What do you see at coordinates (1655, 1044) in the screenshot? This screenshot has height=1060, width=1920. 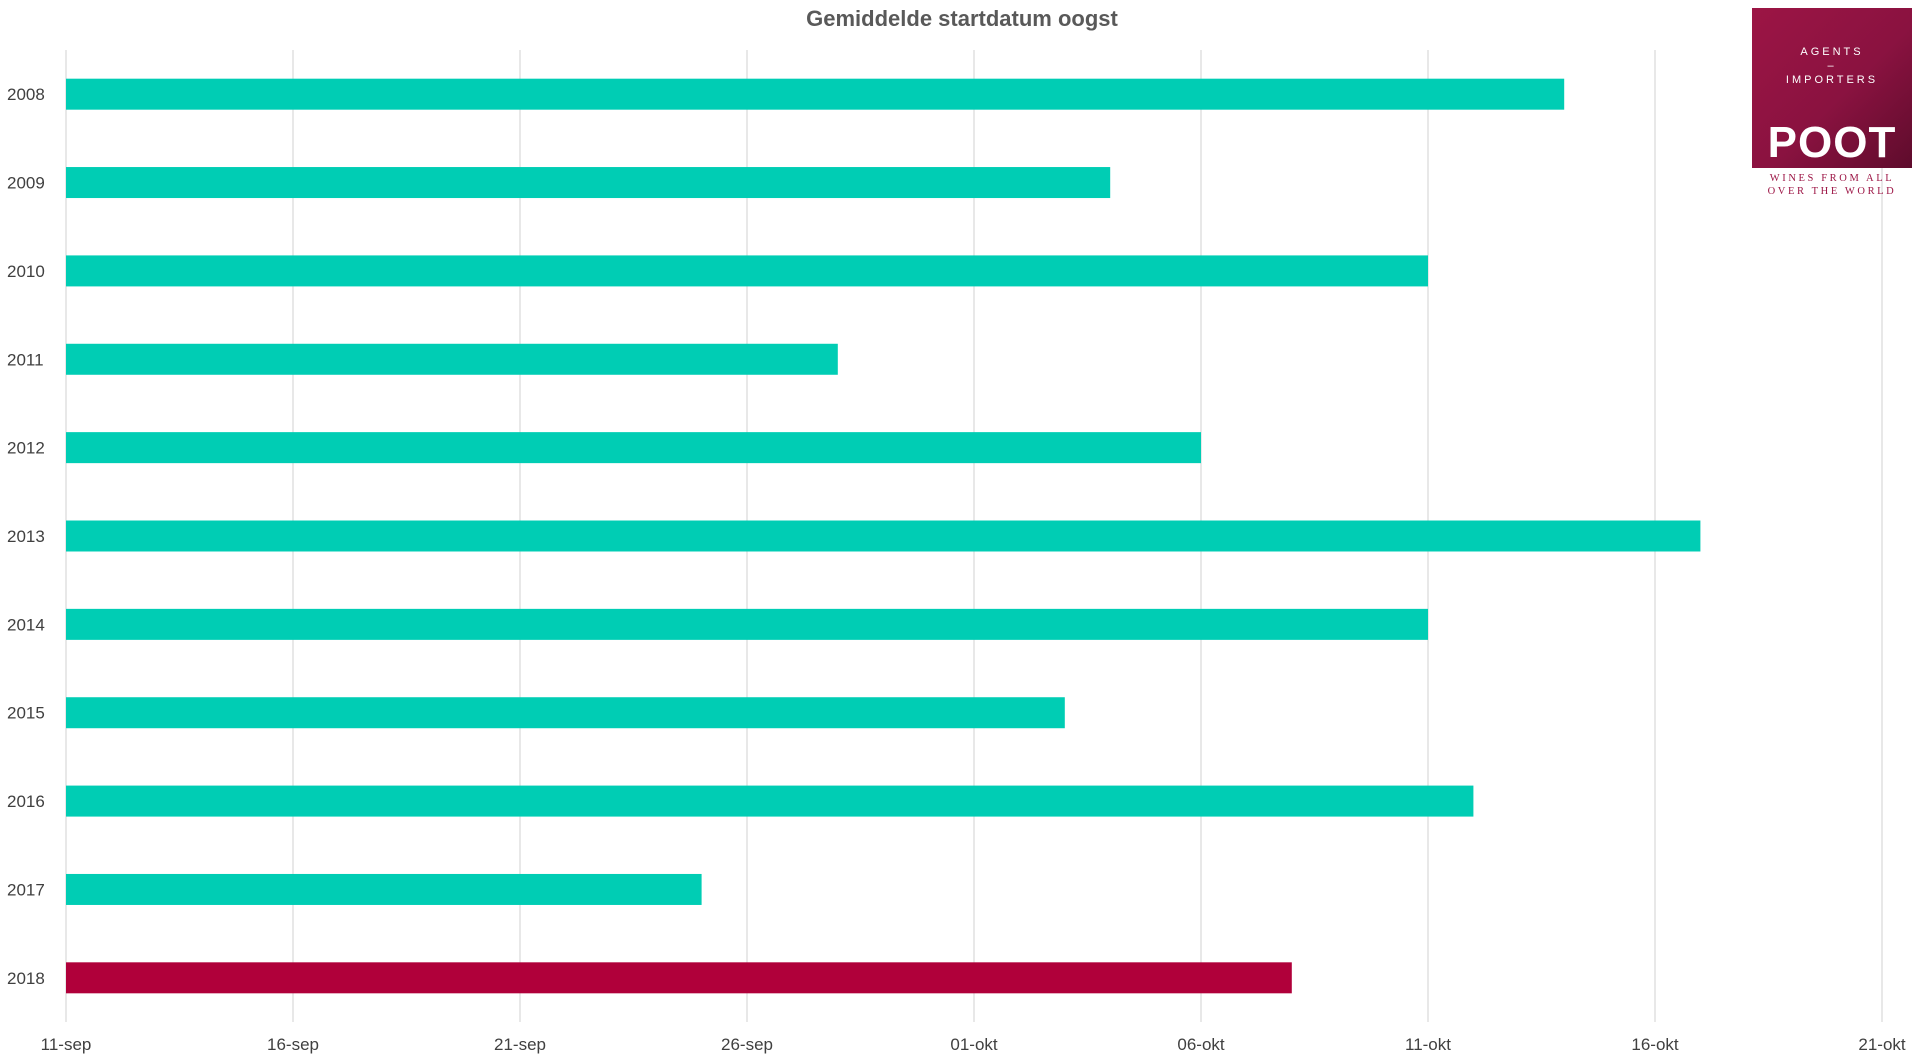 I see `x-tick-label: 16-okt` at bounding box center [1655, 1044].